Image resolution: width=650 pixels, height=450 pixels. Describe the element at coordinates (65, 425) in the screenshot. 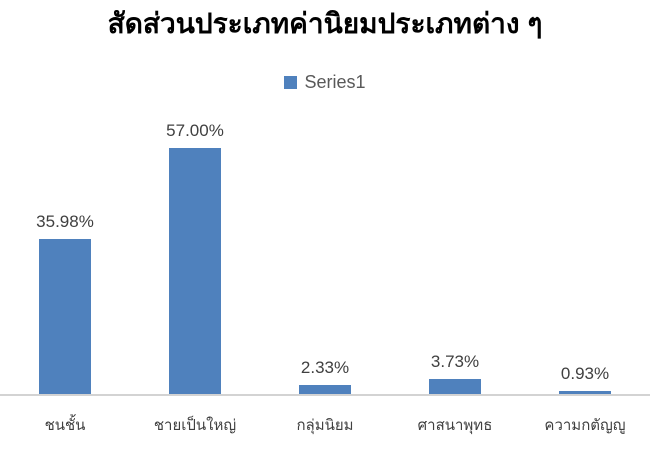

I see `category-label-1: ชนชั้น` at that location.